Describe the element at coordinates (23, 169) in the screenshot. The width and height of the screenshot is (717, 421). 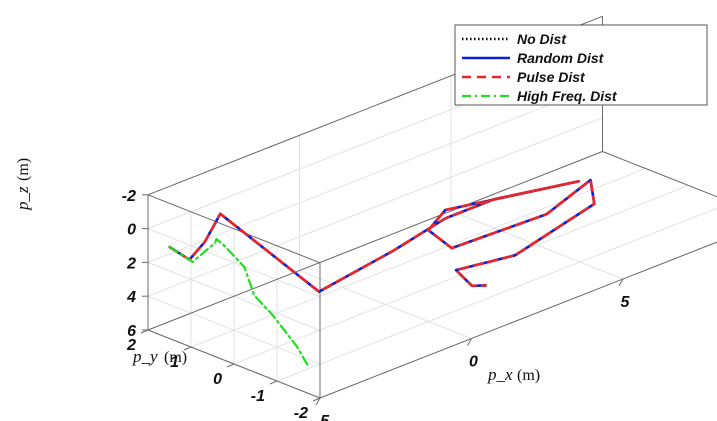
I see `z-axis-label-unit: (m)` at that location.